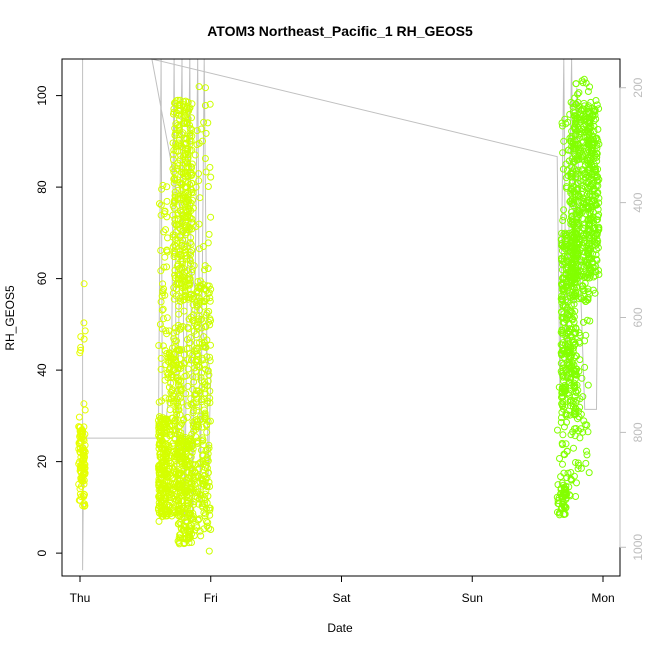  I want to click on x-axis: Thu Fri Sat Sun Mon, so click(342, 590).